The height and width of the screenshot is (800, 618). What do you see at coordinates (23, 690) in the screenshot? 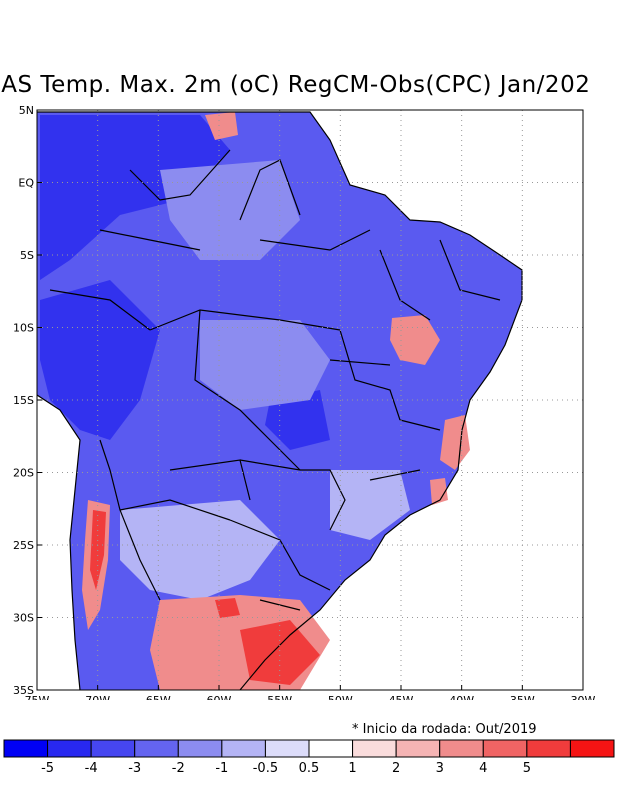
I see `lat-tick-label: 35S` at bounding box center [23, 690].